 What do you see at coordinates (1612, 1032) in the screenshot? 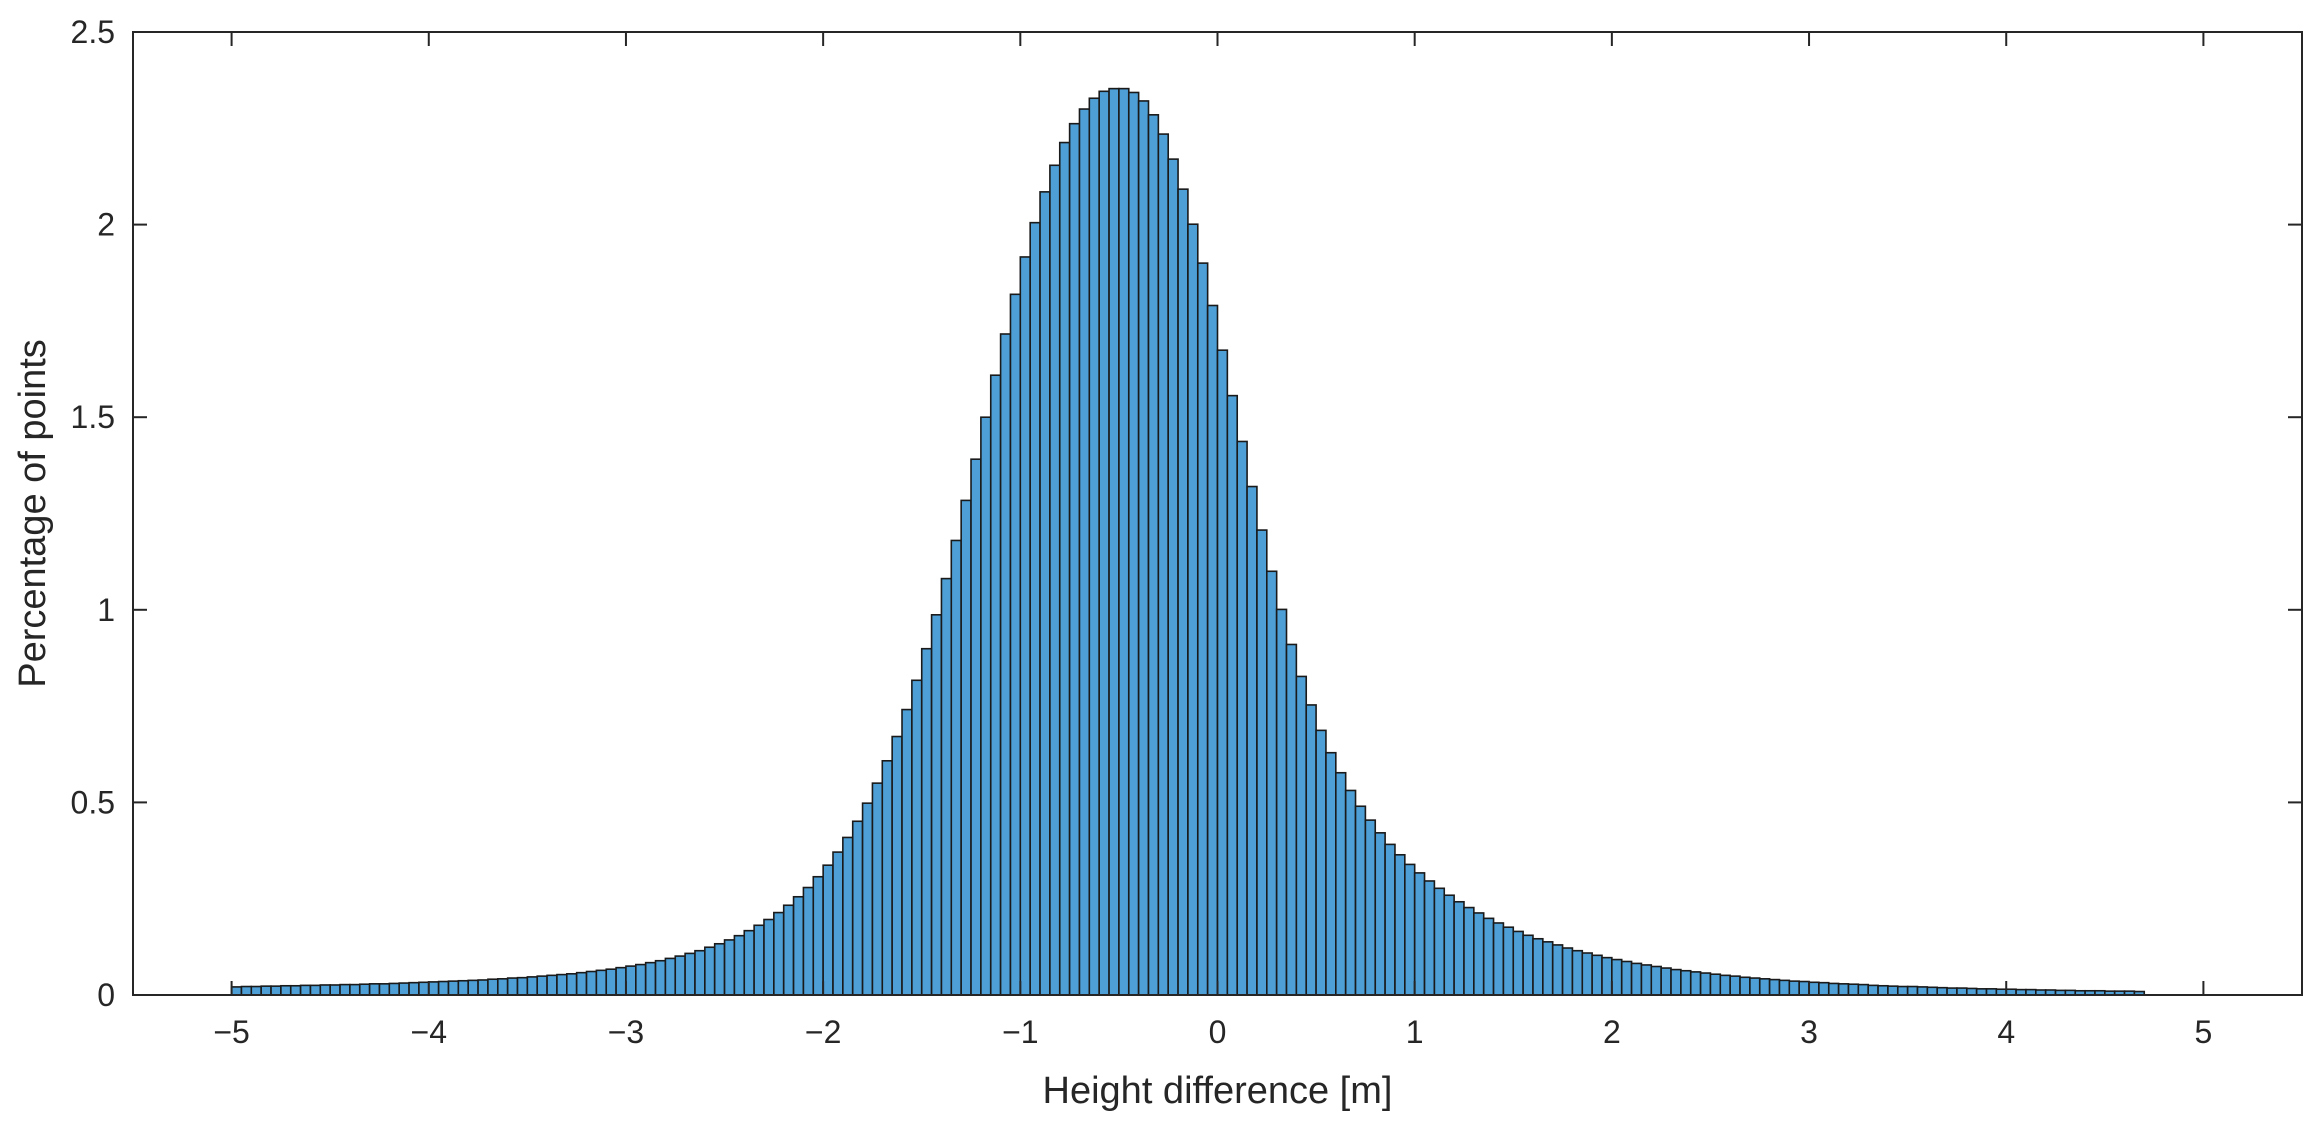
I see `x-tick-label: 2` at bounding box center [1612, 1032].